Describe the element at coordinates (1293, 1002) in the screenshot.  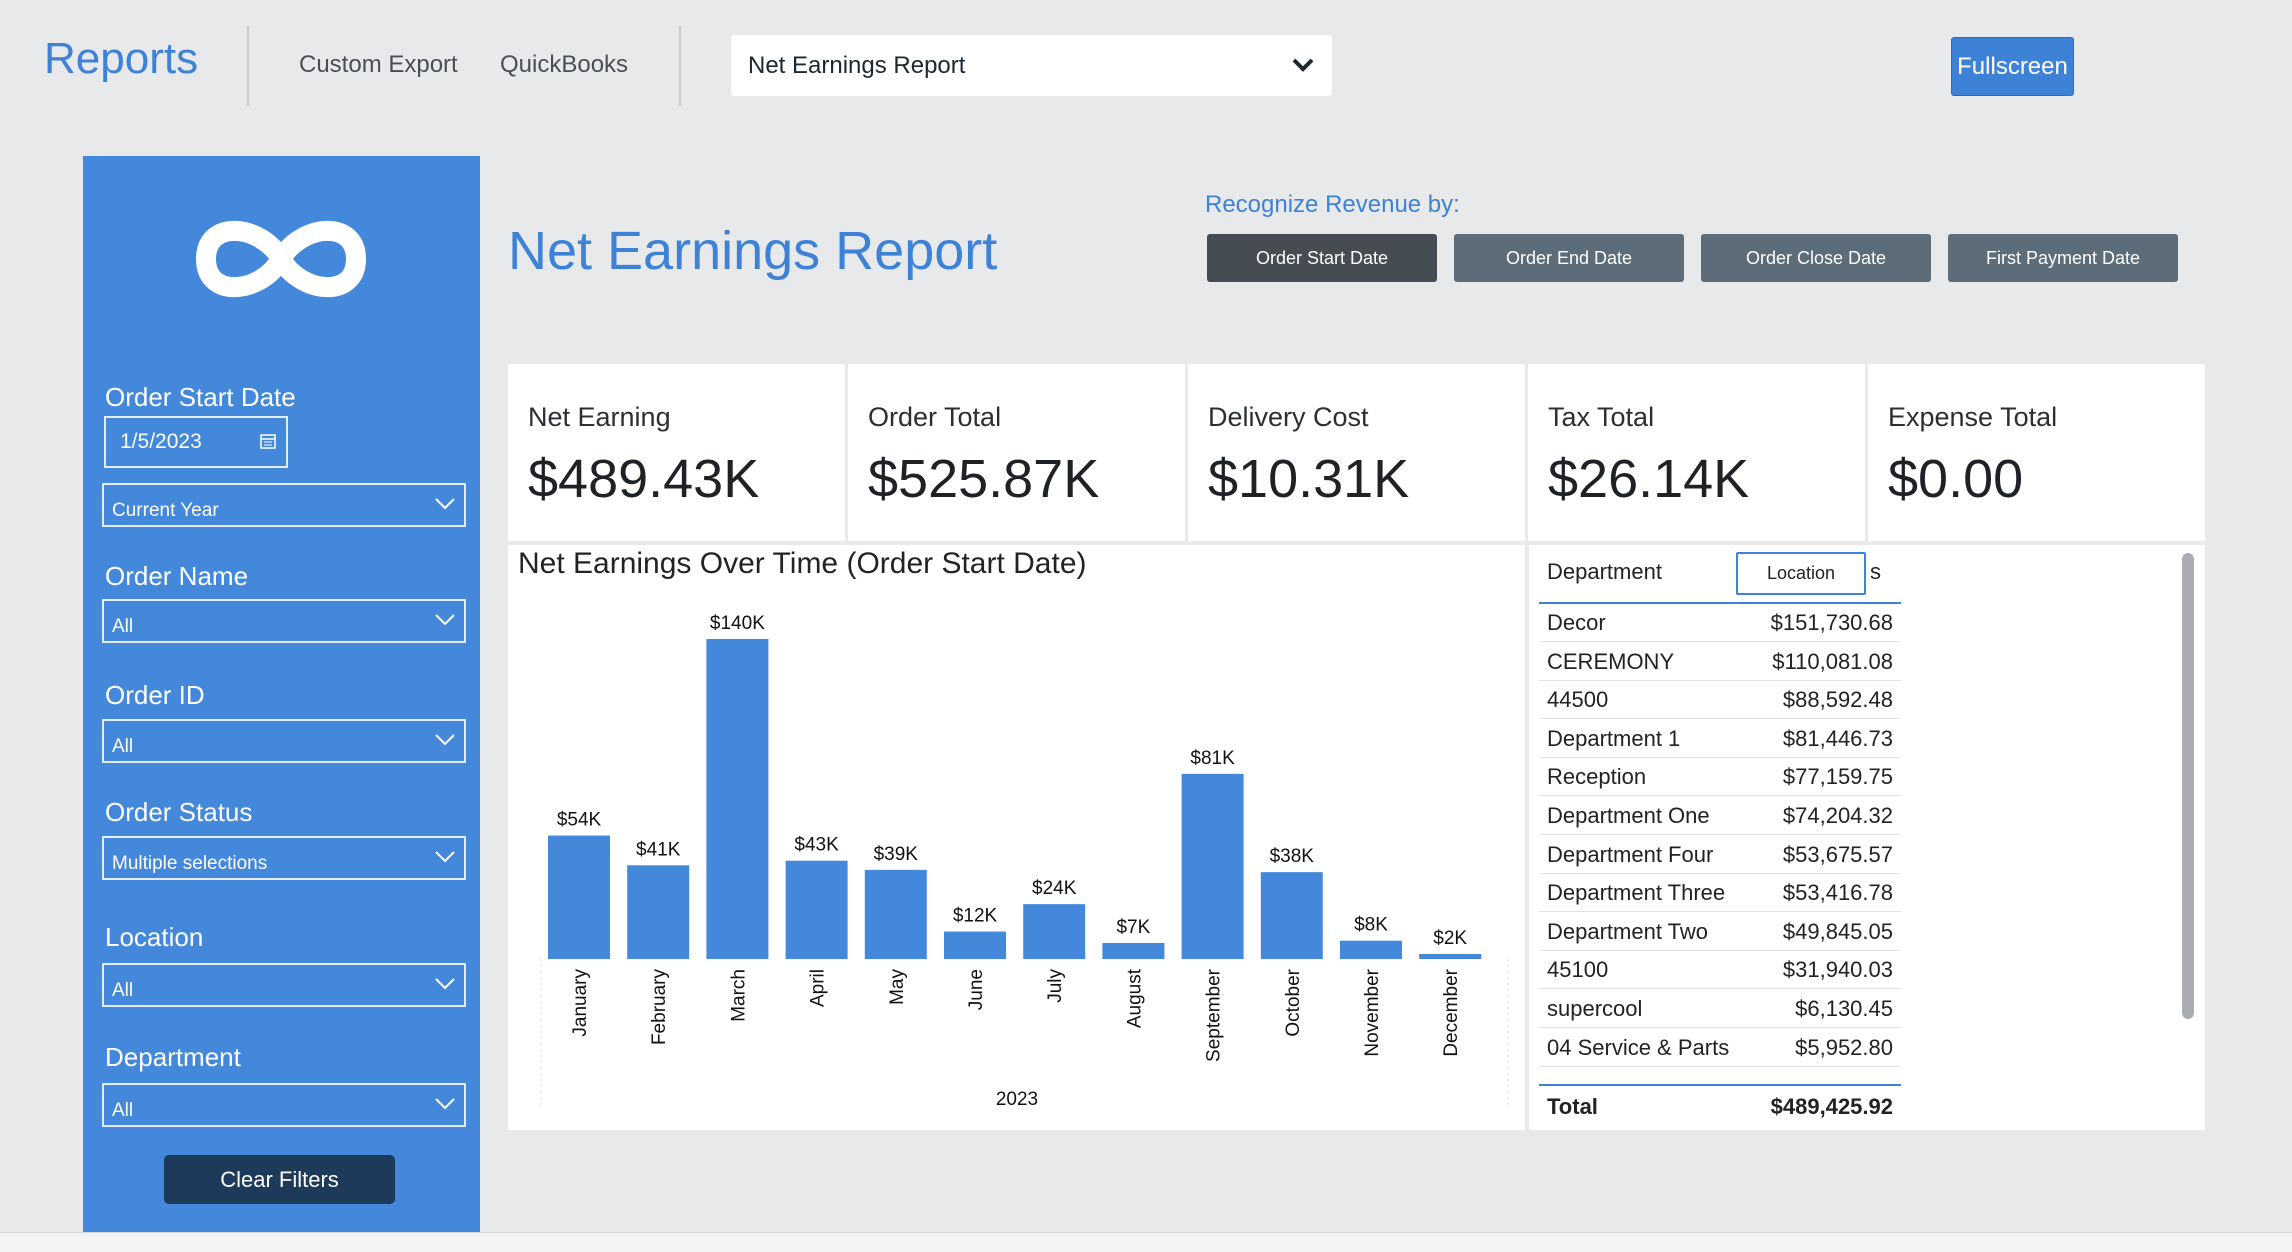
I see `x-tick-label: October` at that location.